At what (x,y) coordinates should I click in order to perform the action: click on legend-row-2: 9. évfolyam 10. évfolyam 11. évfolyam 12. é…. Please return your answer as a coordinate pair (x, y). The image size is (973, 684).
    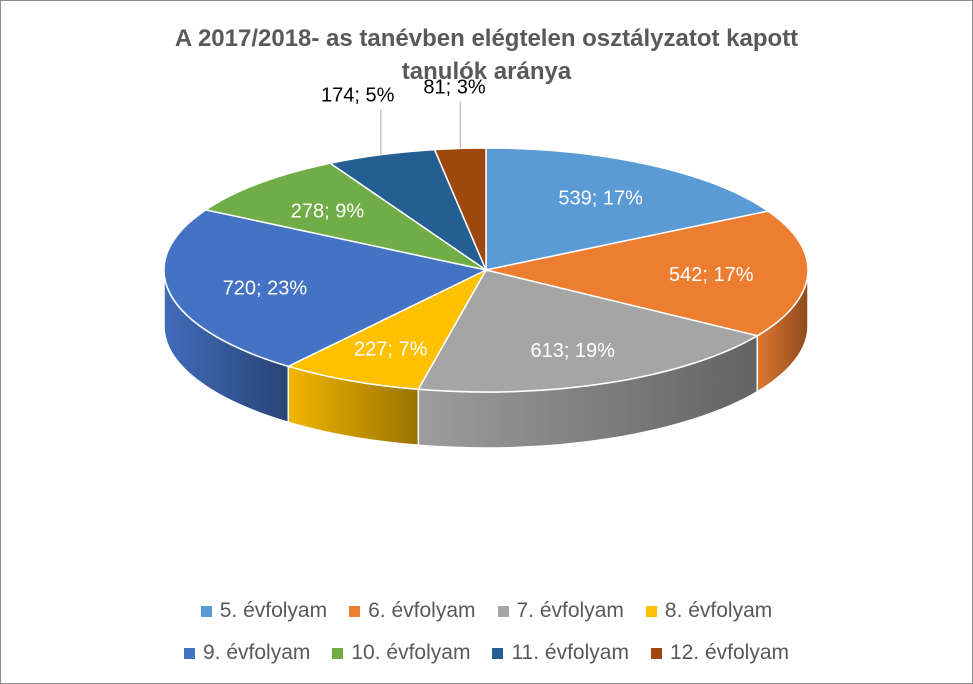
    Looking at the image, I should click on (486, 653).